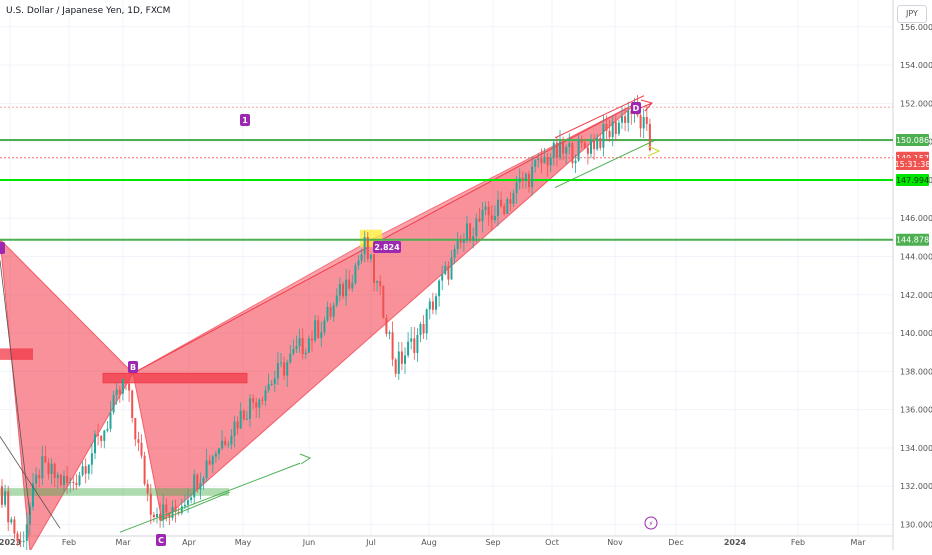 The image size is (932, 555). What do you see at coordinates (161, 540) in the screenshot?
I see `badge-c-bg` at bounding box center [161, 540].